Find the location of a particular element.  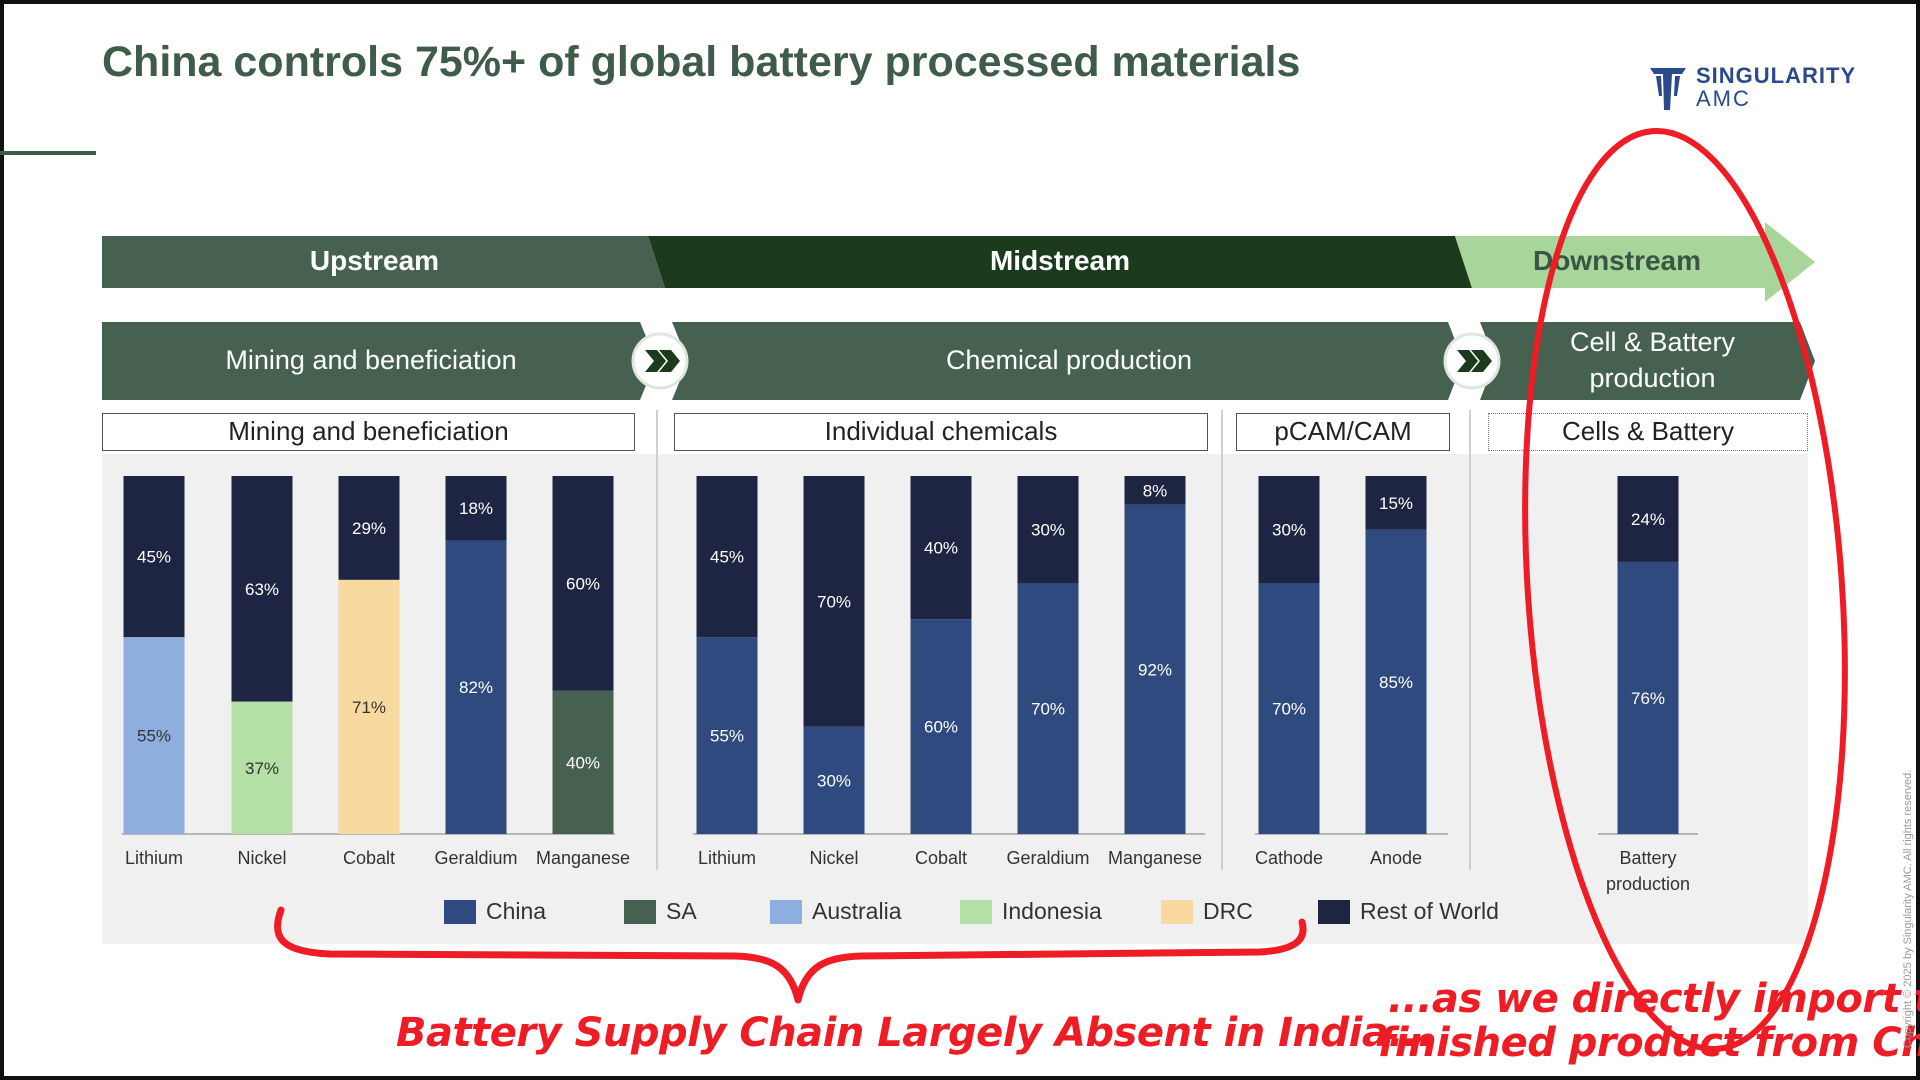

upstream-label: Upstream is located at coordinates (374, 260).